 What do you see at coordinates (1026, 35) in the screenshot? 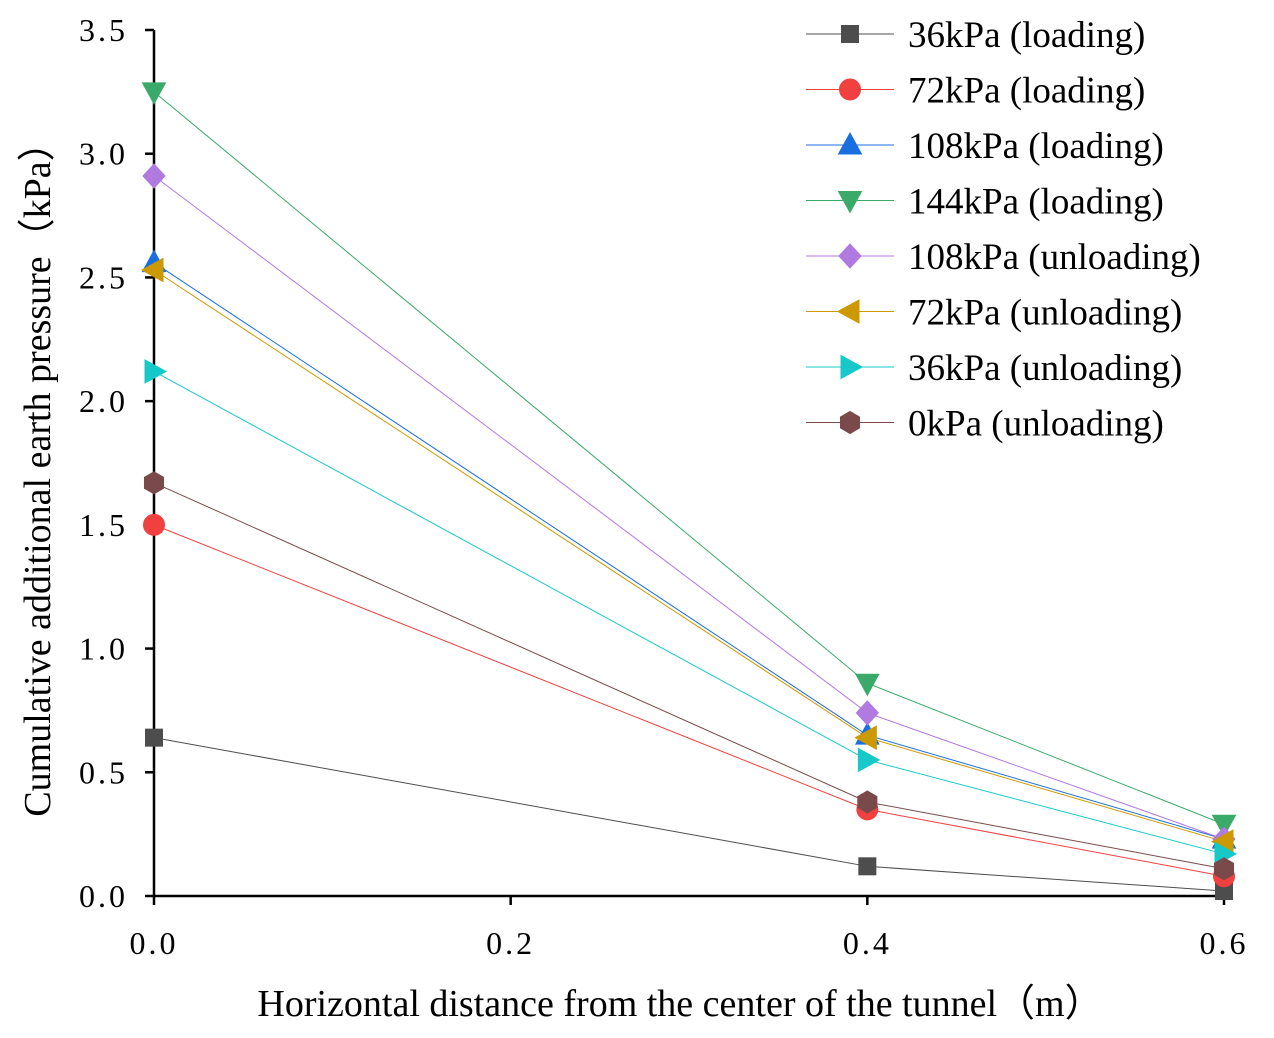
I see `legend-label: 36kPa (loading)` at bounding box center [1026, 35].